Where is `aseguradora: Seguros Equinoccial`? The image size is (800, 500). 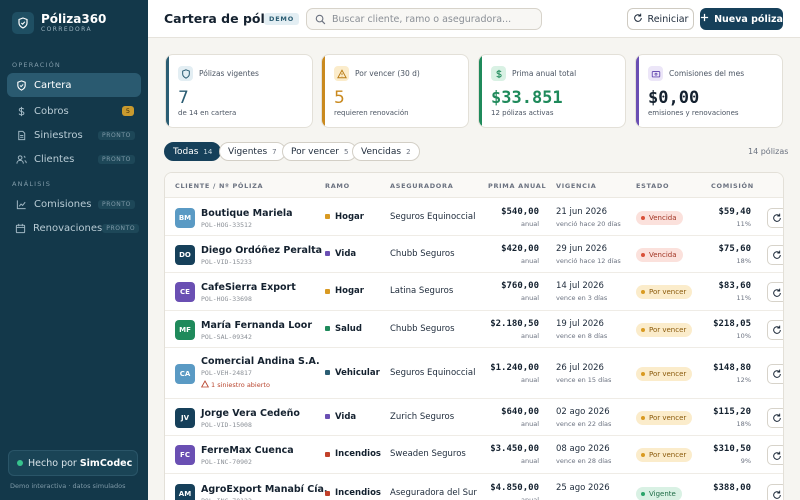 aseguradora: Seguros Equinoccial is located at coordinates (433, 216).